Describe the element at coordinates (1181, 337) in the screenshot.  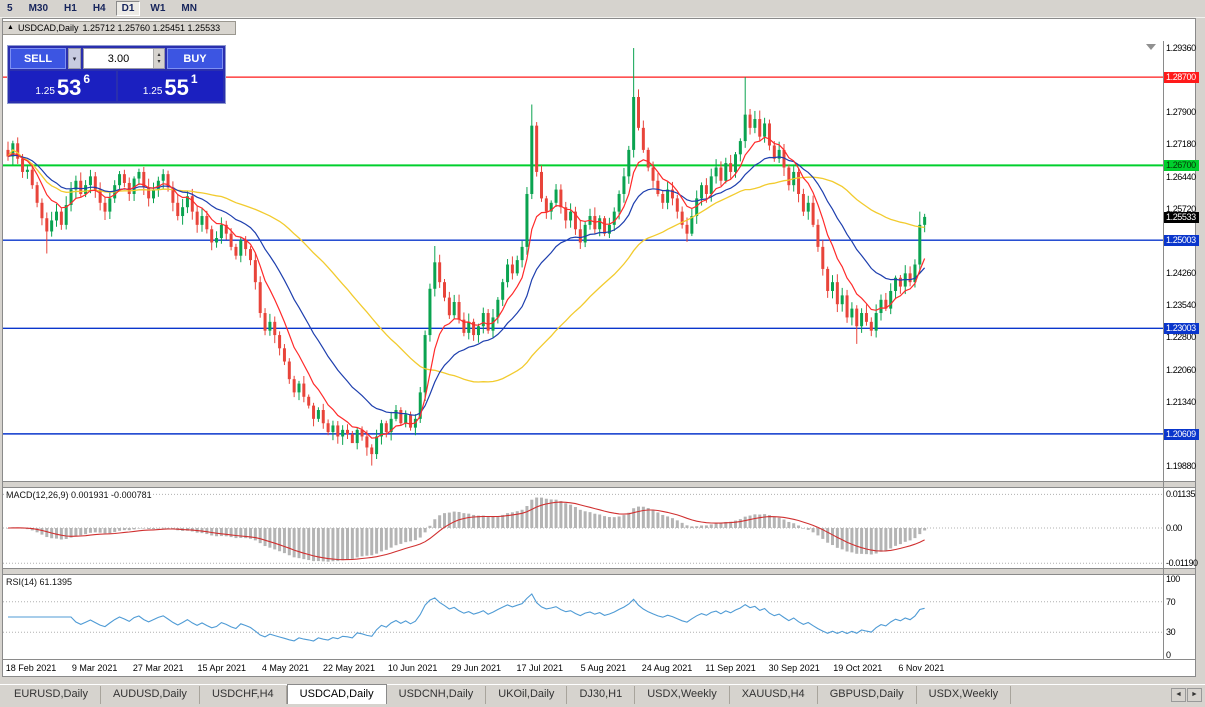
I see `axis-tick-label: 1.22800` at that location.